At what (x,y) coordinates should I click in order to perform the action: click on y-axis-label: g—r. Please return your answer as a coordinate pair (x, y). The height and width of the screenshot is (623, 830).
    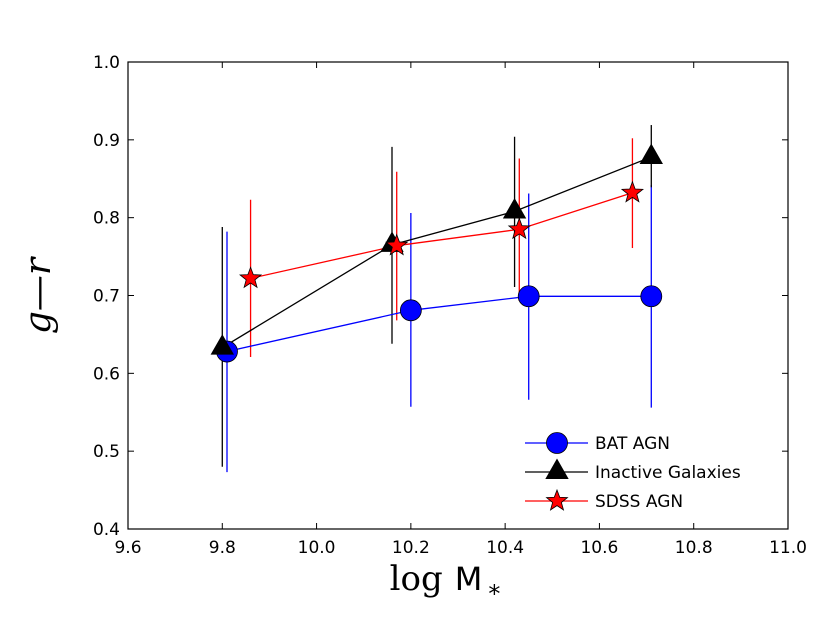
    Looking at the image, I should click on (38, 295).